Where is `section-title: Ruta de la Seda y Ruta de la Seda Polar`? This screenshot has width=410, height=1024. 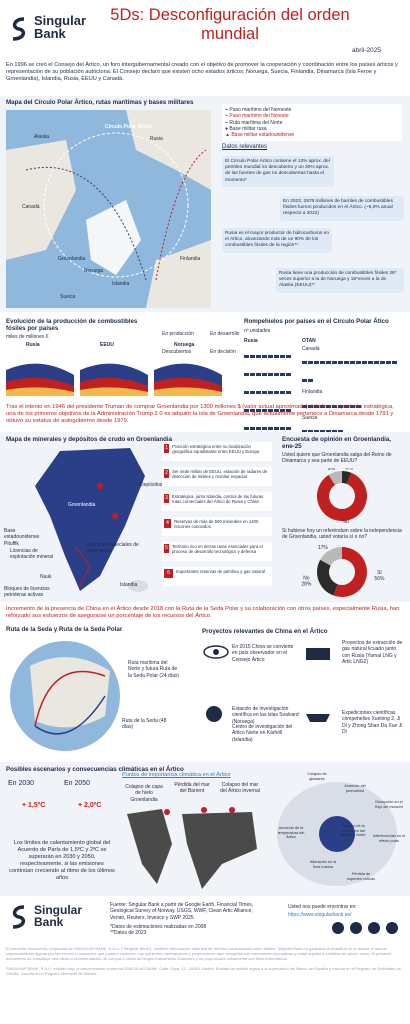 section-title: Ruta de la Seda y Ruta de la Seda Polar is located at coordinates (64, 629).